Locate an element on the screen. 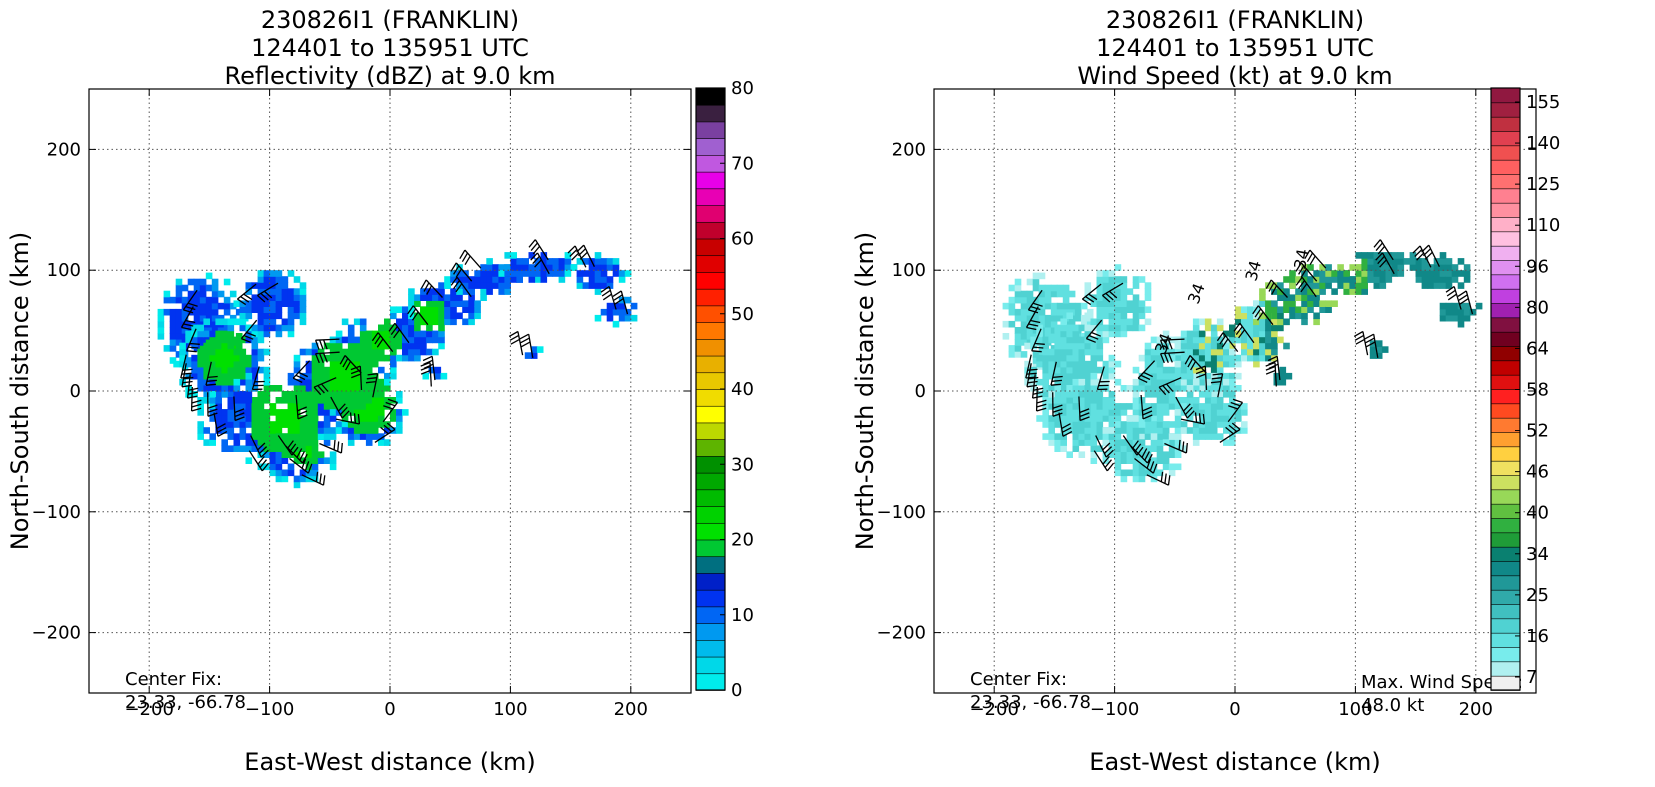  x-tick-label: 200 is located at coordinates (631, 709).